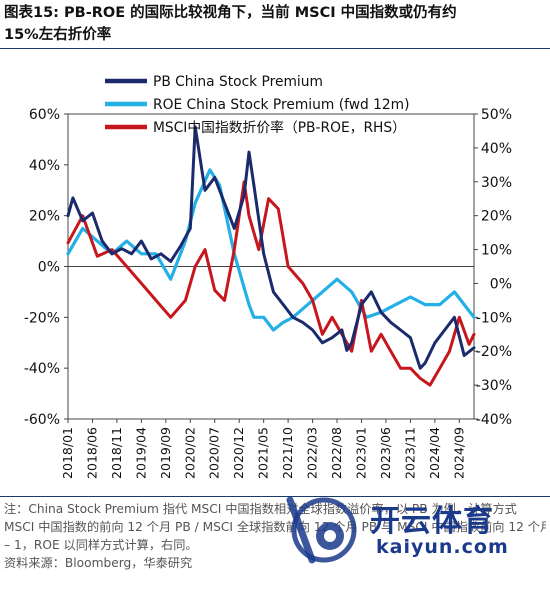 This screenshot has width=550, height=589. Describe the element at coordinates (49, 268) in the screenshot. I see `left-tick-label: 0%` at that location.